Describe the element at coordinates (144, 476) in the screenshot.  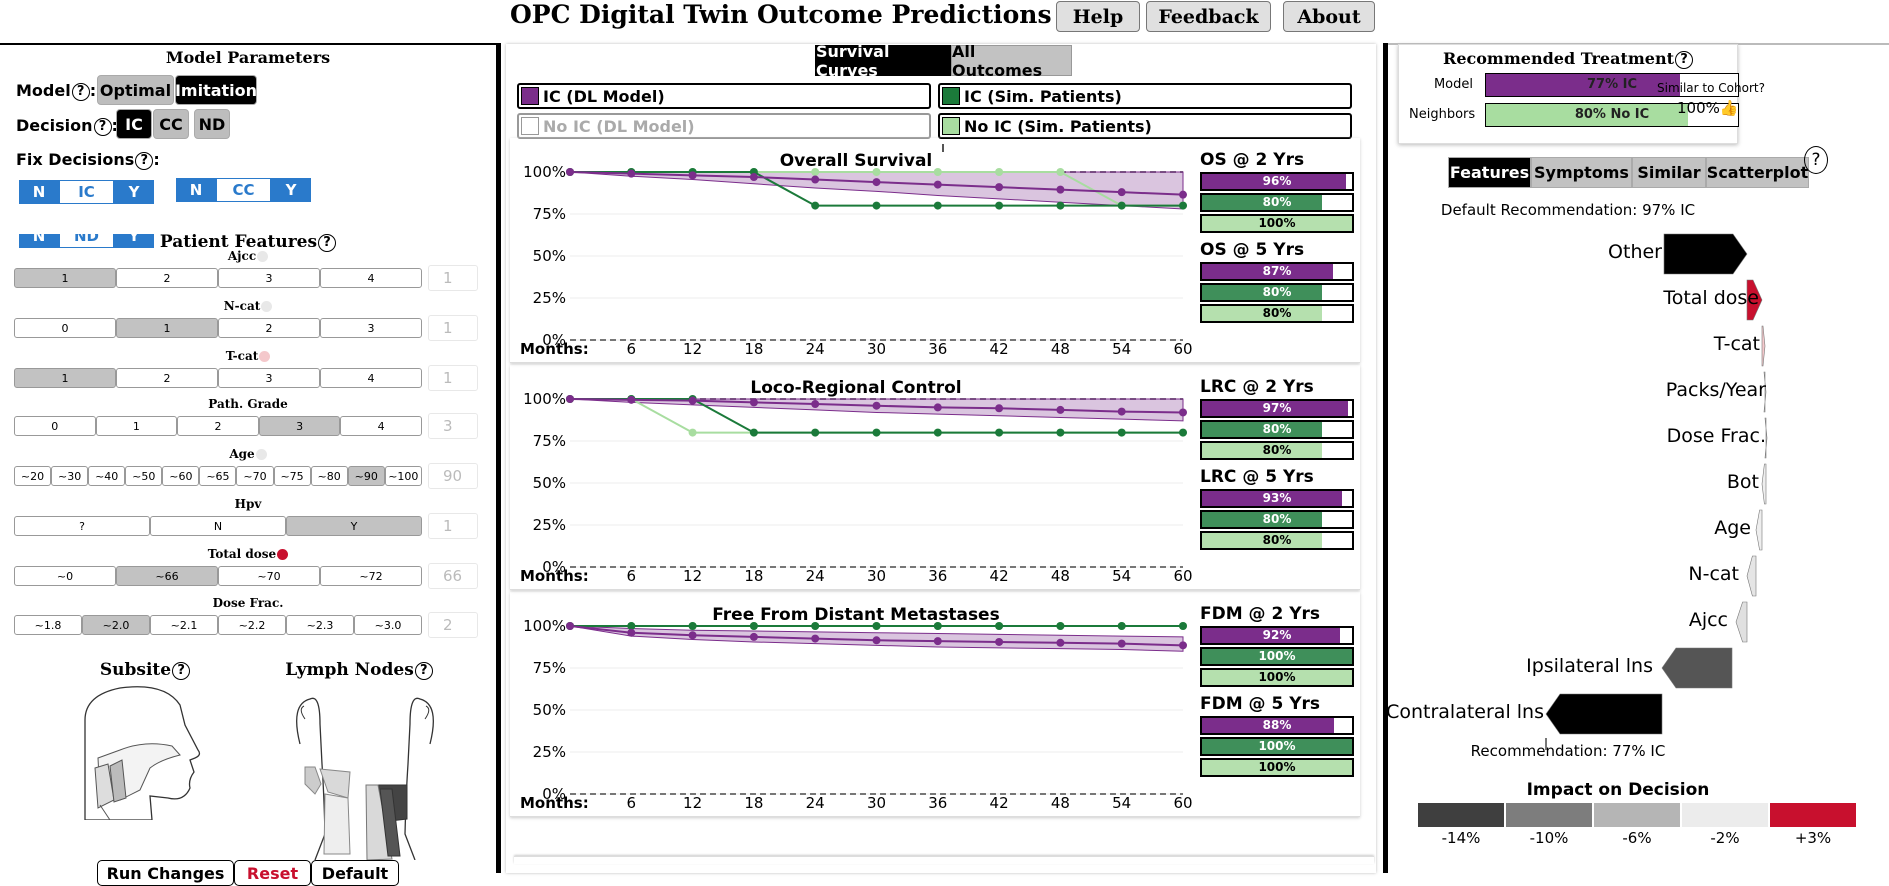
I see `feature-option: ~50` at that location.